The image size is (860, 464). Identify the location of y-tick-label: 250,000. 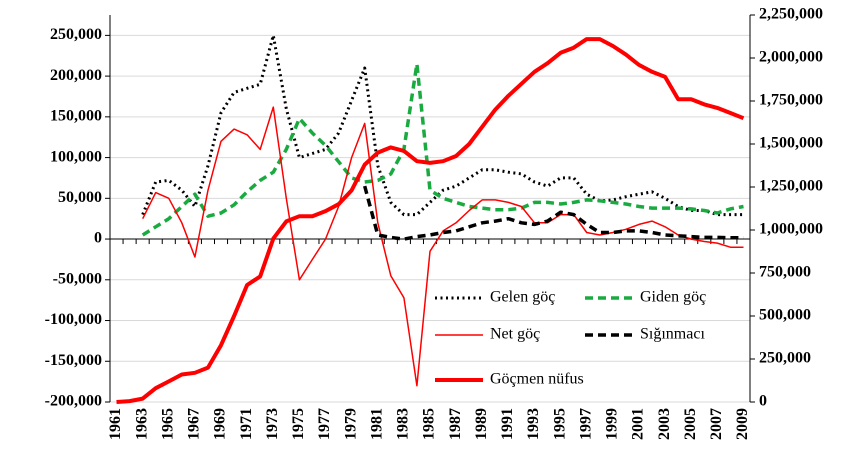
(76, 34).